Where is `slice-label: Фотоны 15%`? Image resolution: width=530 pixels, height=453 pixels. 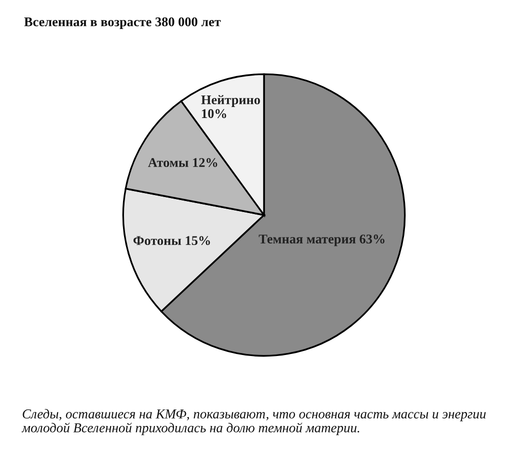
slice-label: Фотоны 15% is located at coordinates (171, 241).